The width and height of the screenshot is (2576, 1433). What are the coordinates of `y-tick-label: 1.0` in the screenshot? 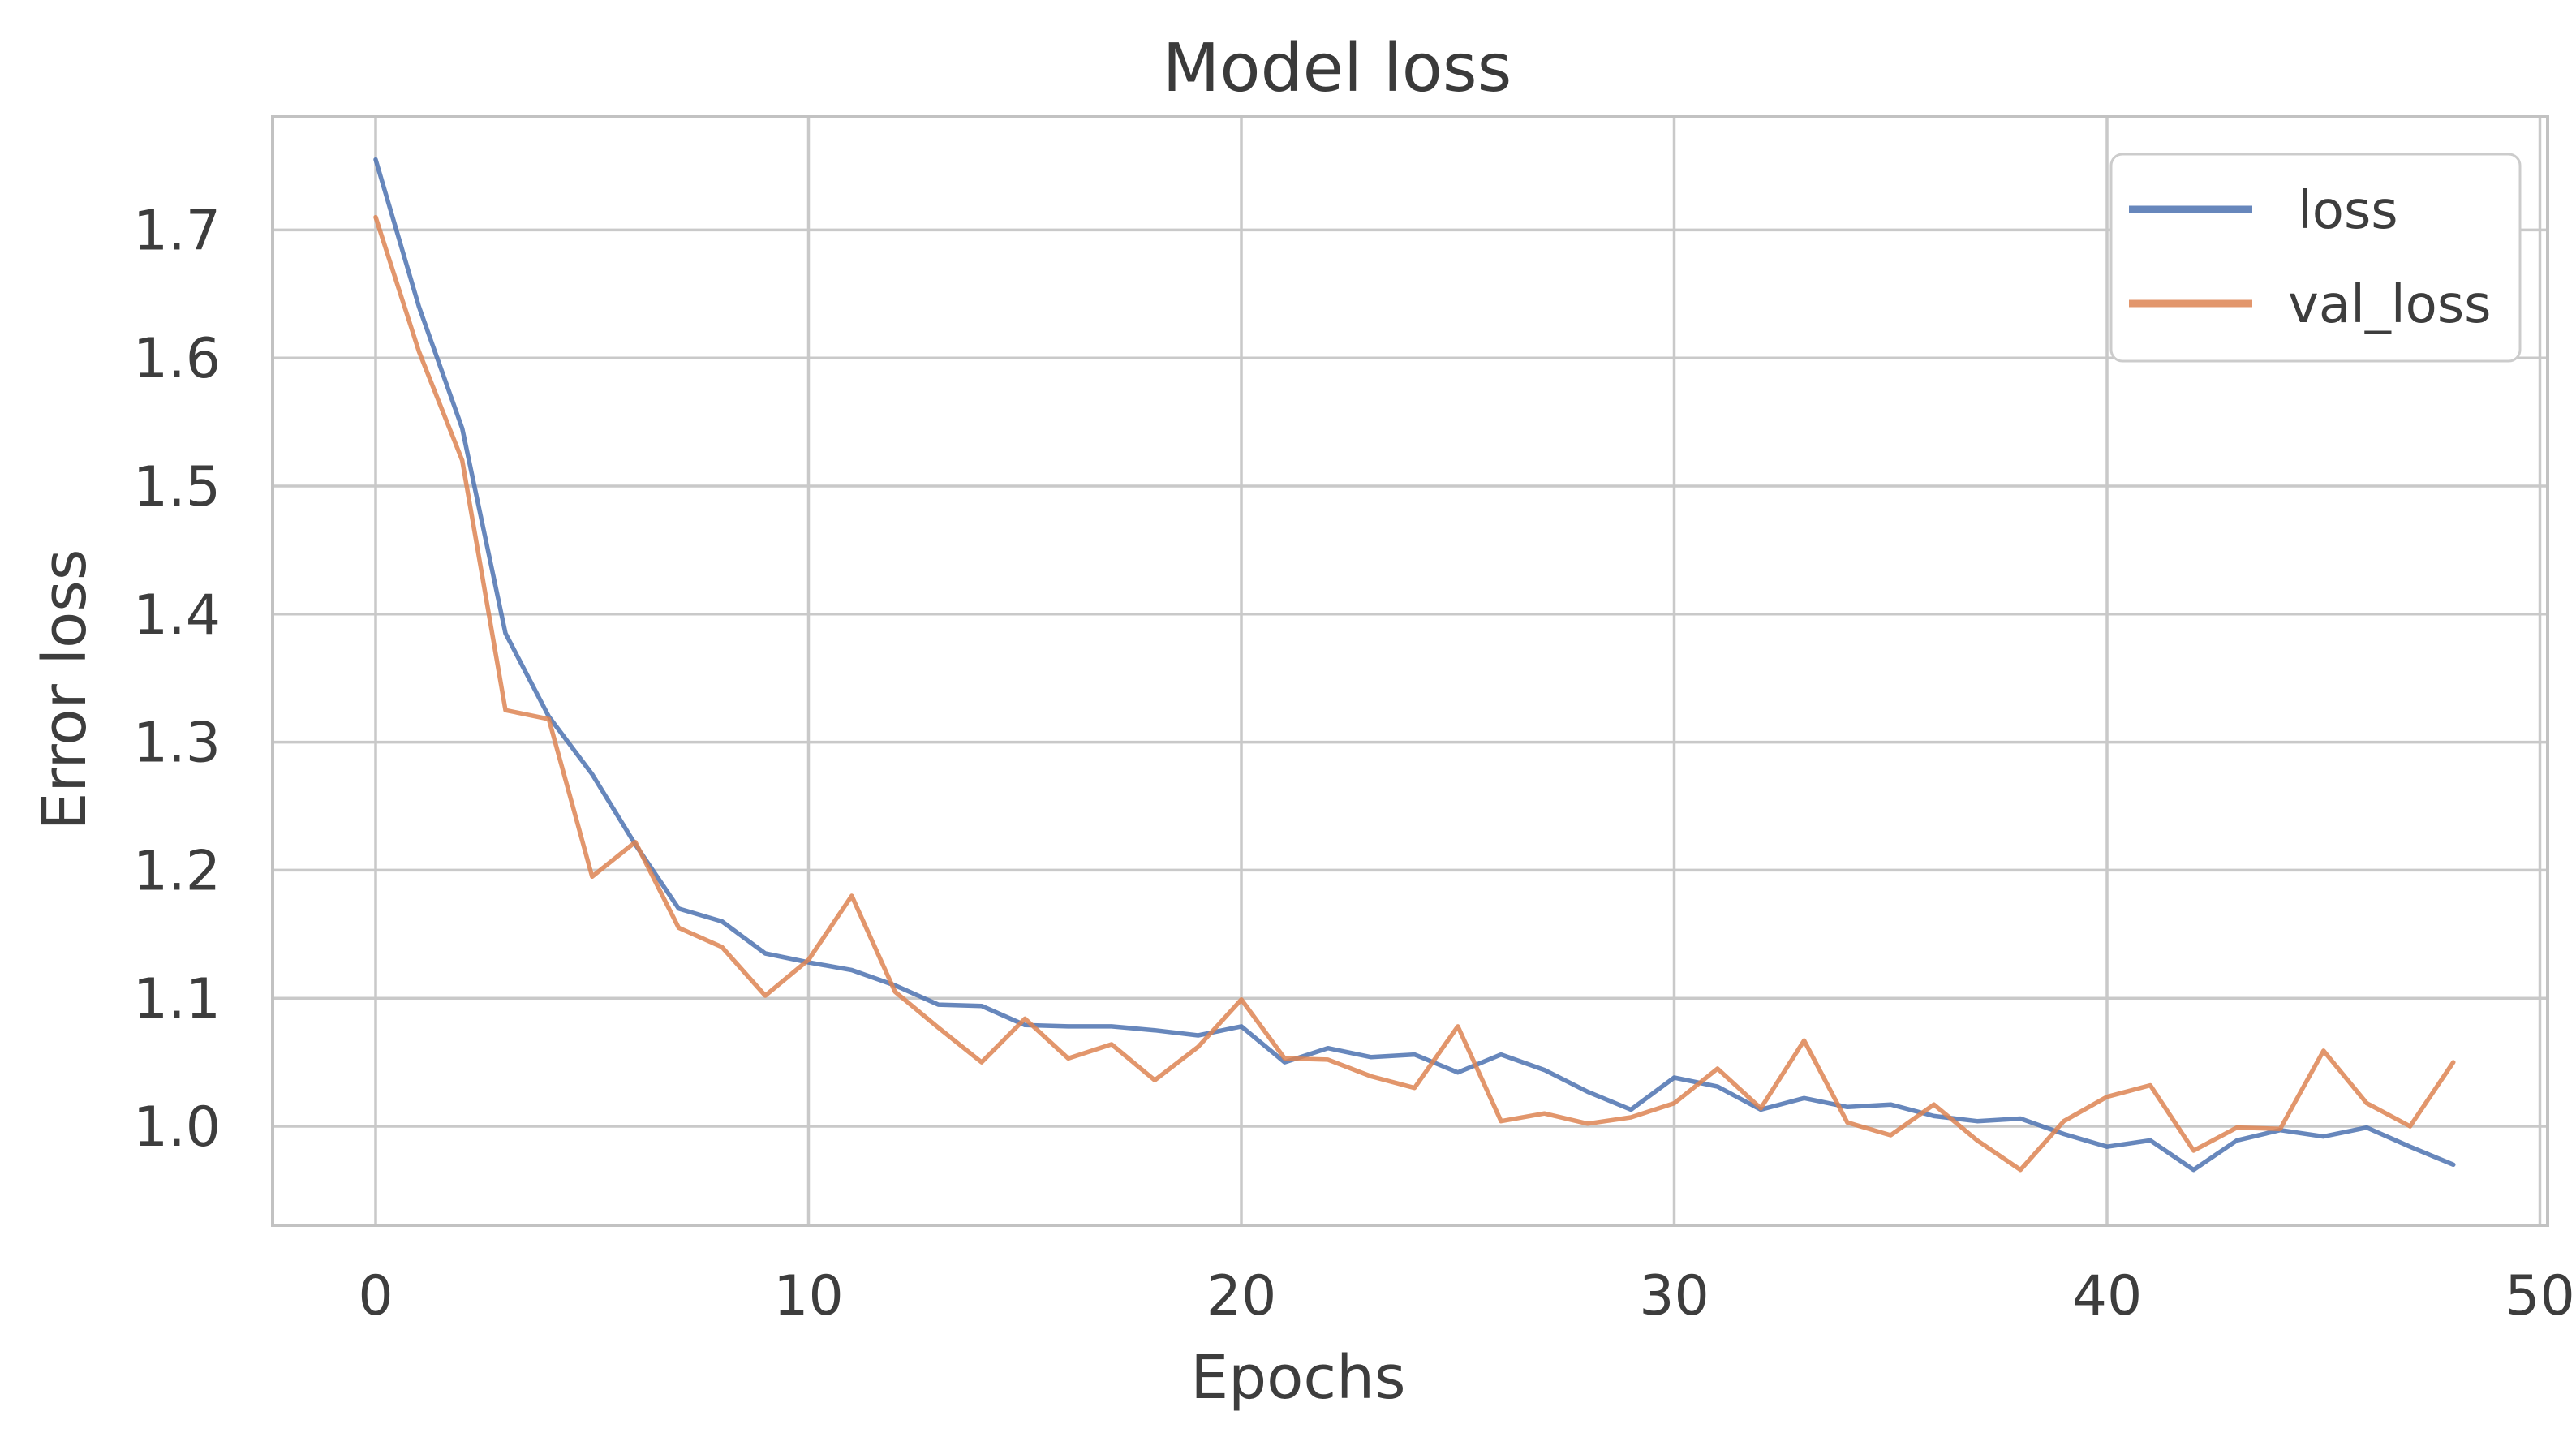 It's located at (177, 1128).